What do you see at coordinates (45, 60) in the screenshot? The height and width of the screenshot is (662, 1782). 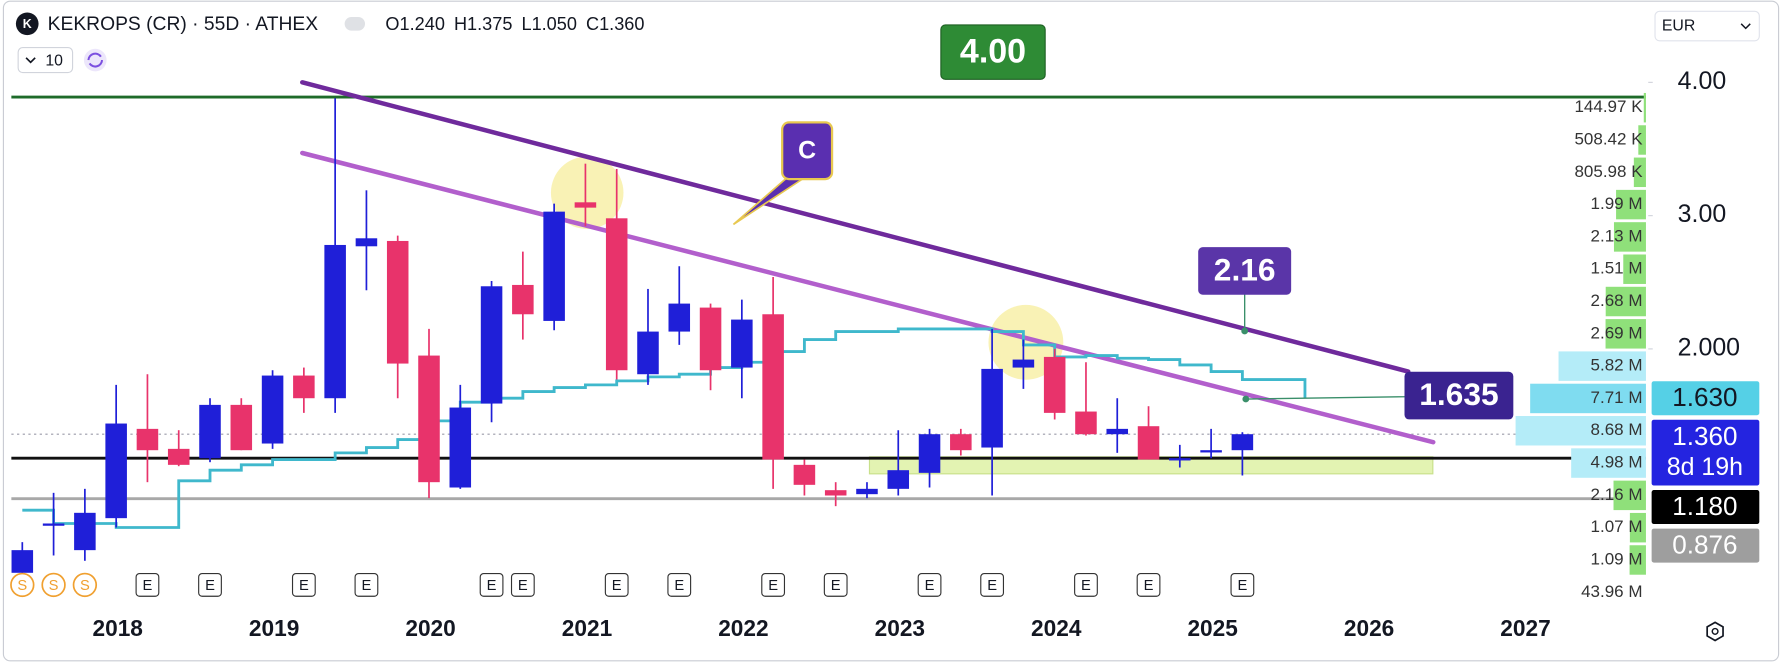 I see `interval-button` at bounding box center [45, 60].